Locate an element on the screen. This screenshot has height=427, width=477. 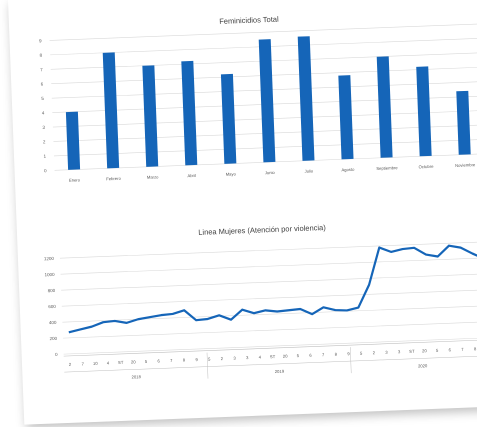
x-tick-label: Agosto is located at coordinates (348, 170).